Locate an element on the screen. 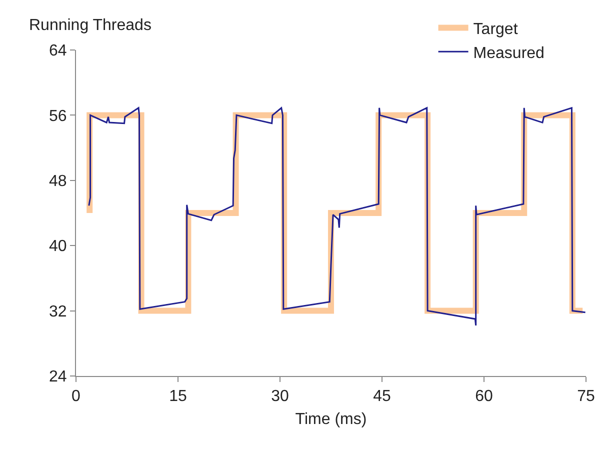 The height and width of the screenshot is (461, 597). y-tick-label: 40 is located at coordinates (58, 247).